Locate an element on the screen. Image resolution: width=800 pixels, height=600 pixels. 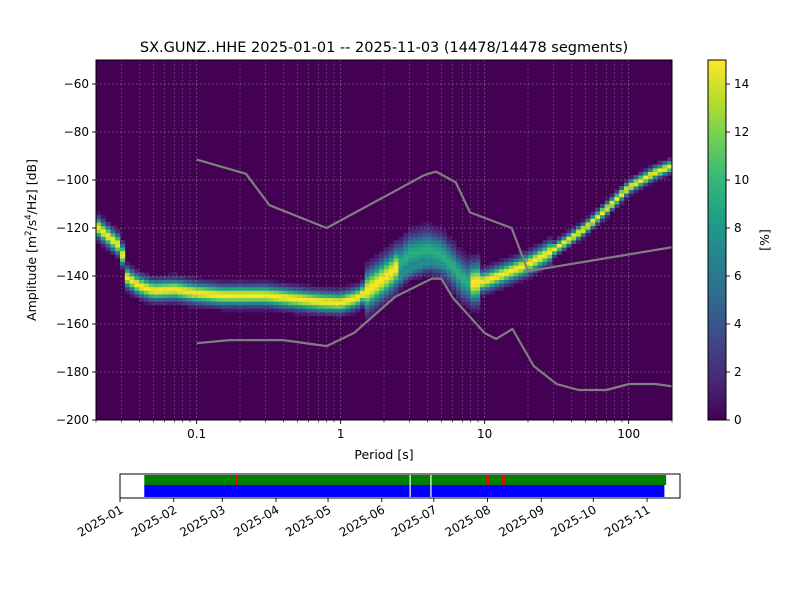
timeline-tick-label: 2025-09 is located at coordinates (521, 520).